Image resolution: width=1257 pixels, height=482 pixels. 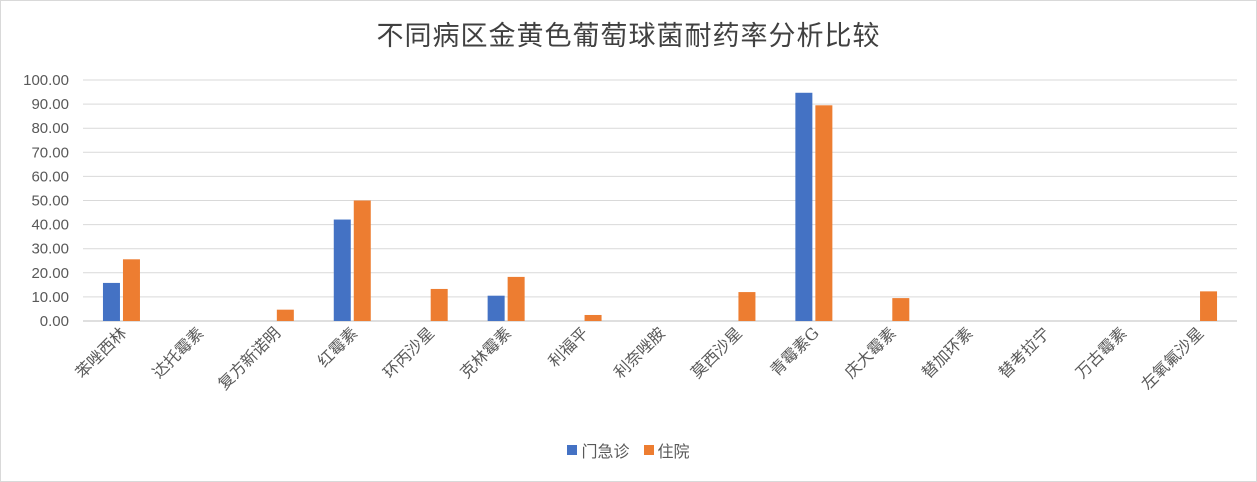 I want to click on x-category-label: 庆大霉素, so click(x=870, y=352).